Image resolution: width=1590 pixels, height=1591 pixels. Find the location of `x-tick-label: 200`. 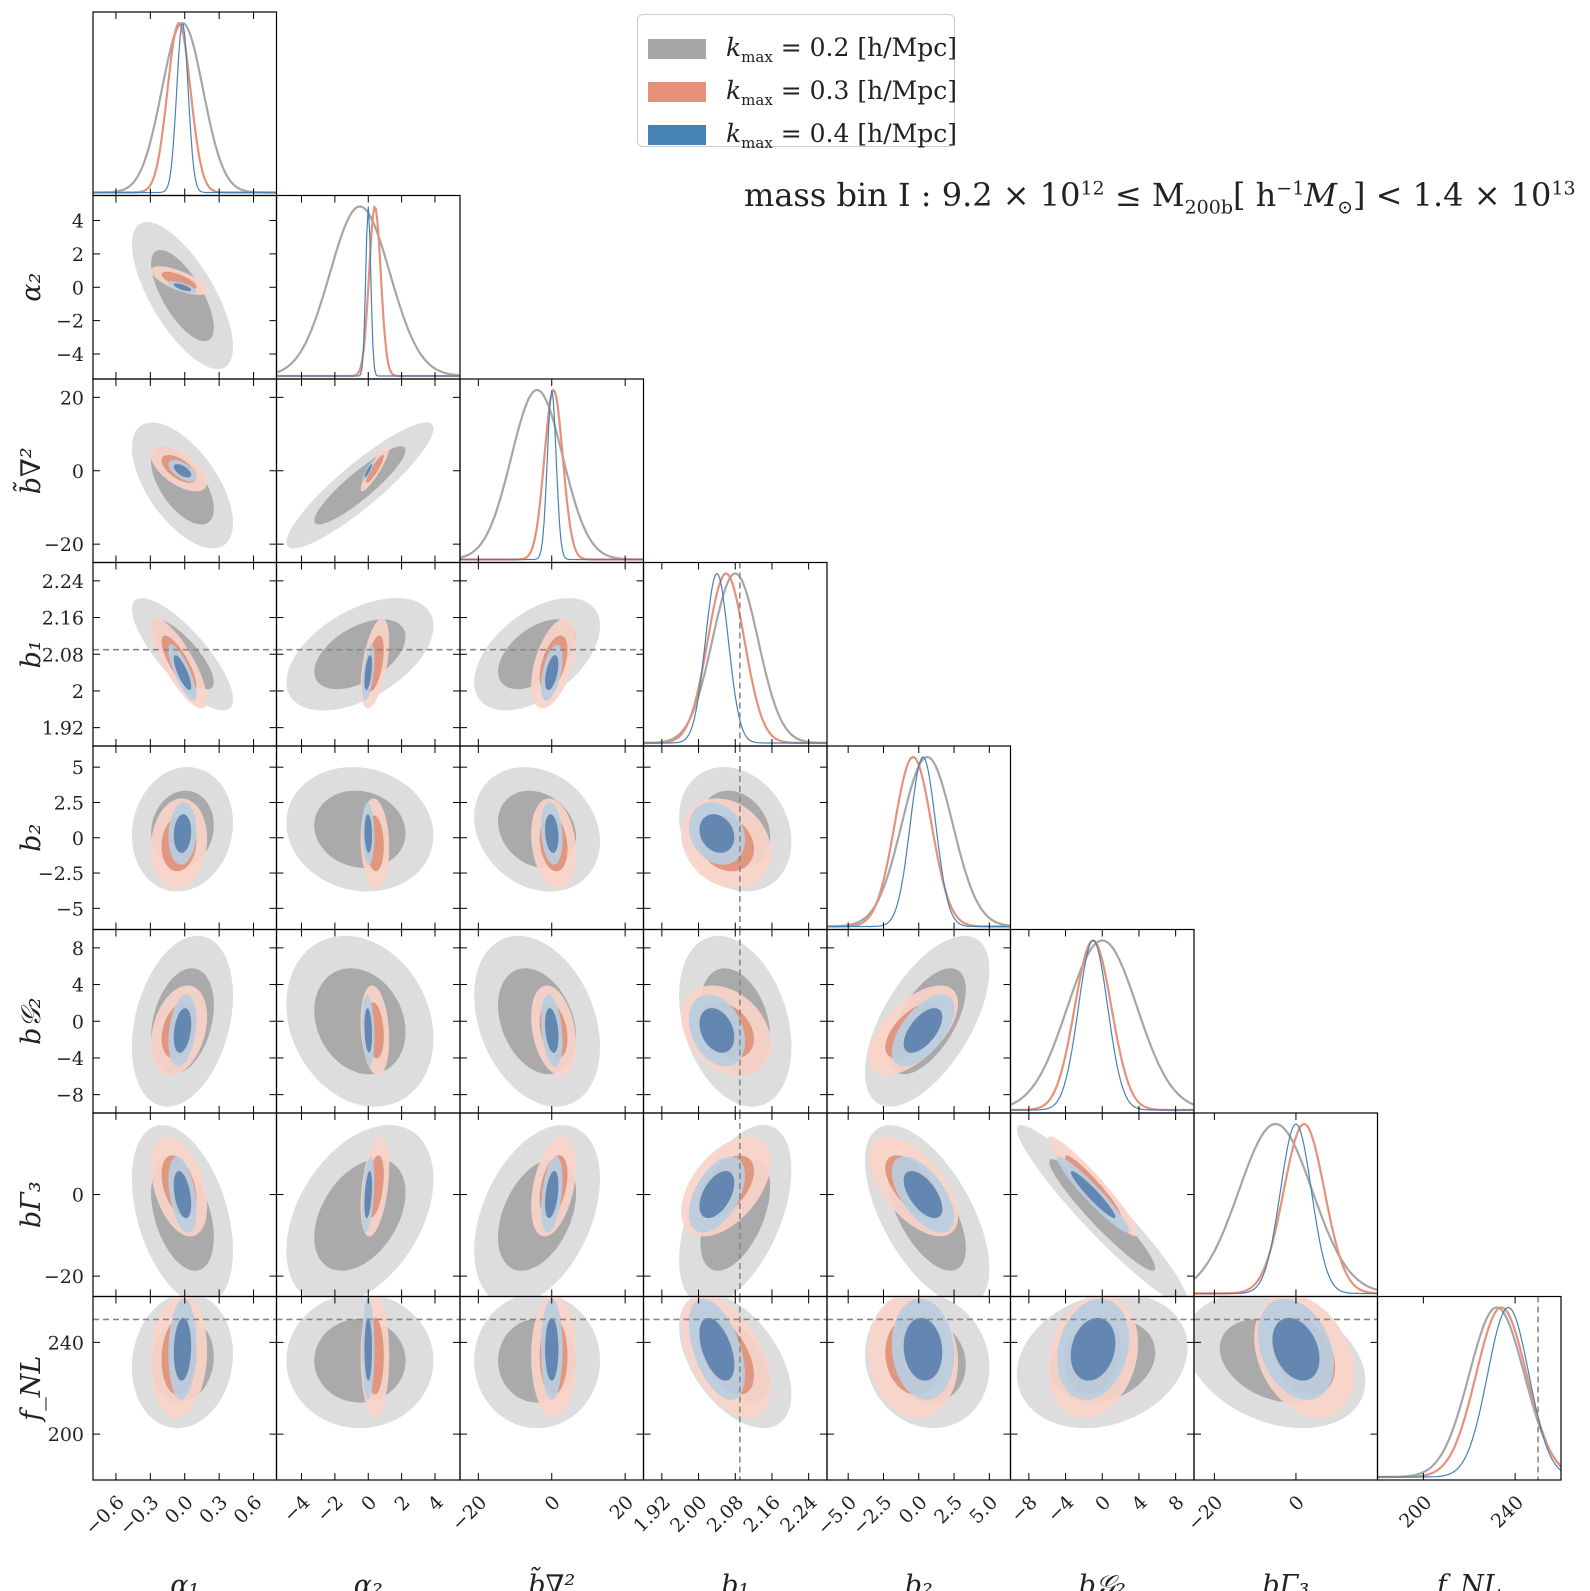

x-tick-label: 200 is located at coordinates (1415, 1511).